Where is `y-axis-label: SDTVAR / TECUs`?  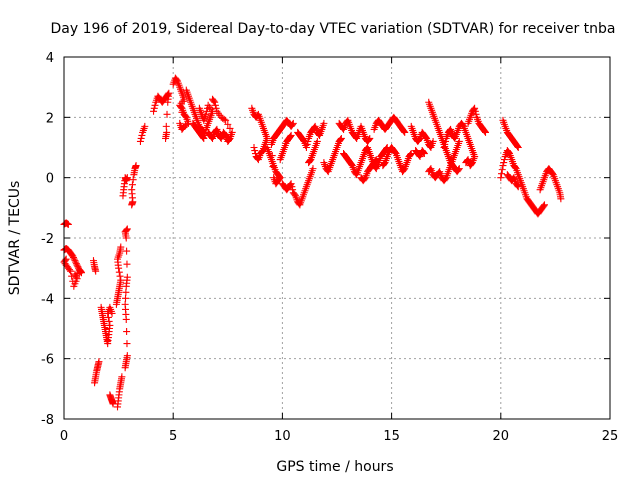 y-axis-label: SDTVAR / TECUs is located at coordinates (15, 238).